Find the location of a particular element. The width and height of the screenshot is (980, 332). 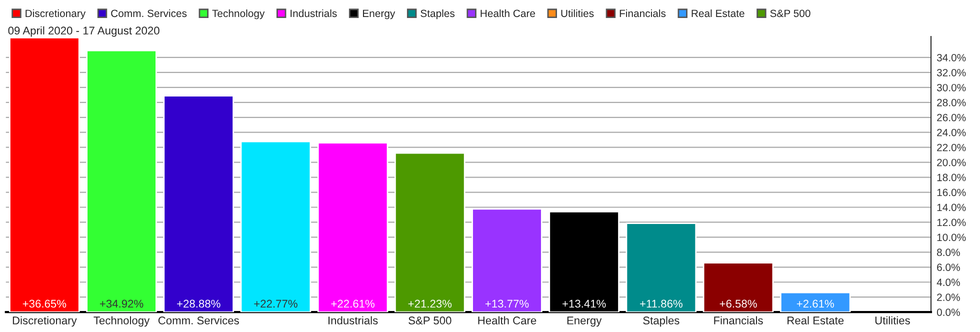

text: +13.77% is located at coordinates (507, 304).